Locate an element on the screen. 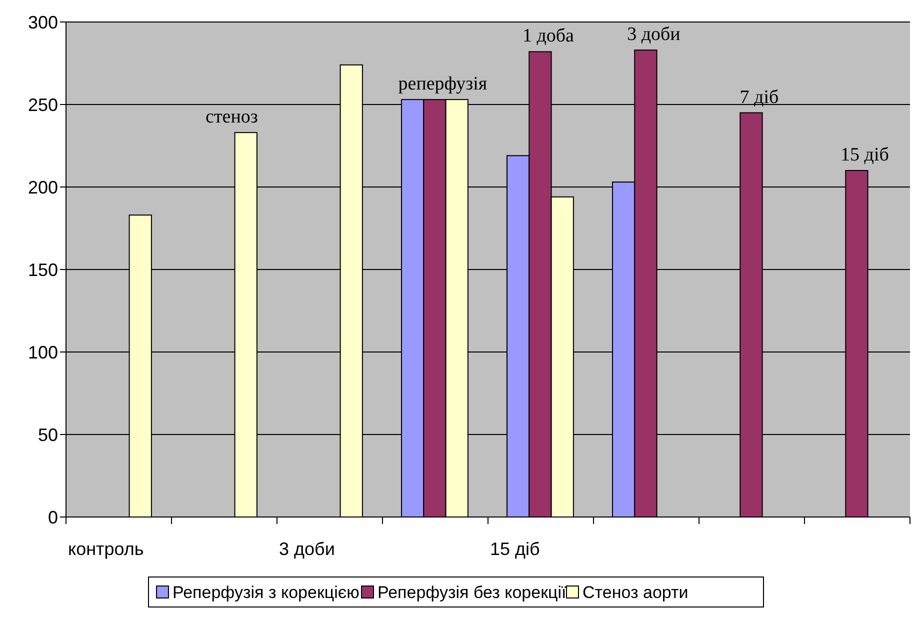  y-tick-label: 200 is located at coordinates (43, 187).